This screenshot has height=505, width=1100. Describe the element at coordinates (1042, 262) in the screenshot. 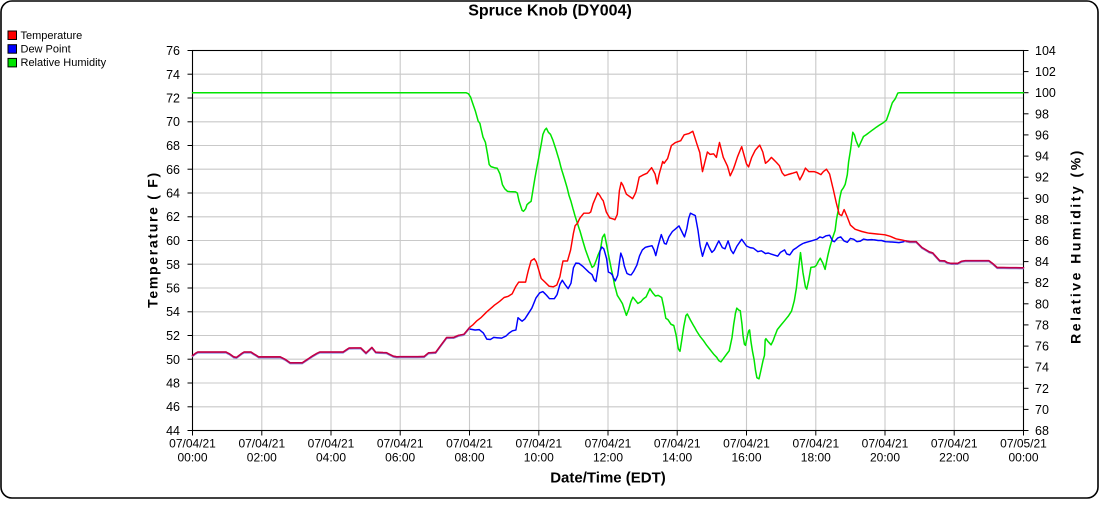

I see `svg-text: 84` at that location.